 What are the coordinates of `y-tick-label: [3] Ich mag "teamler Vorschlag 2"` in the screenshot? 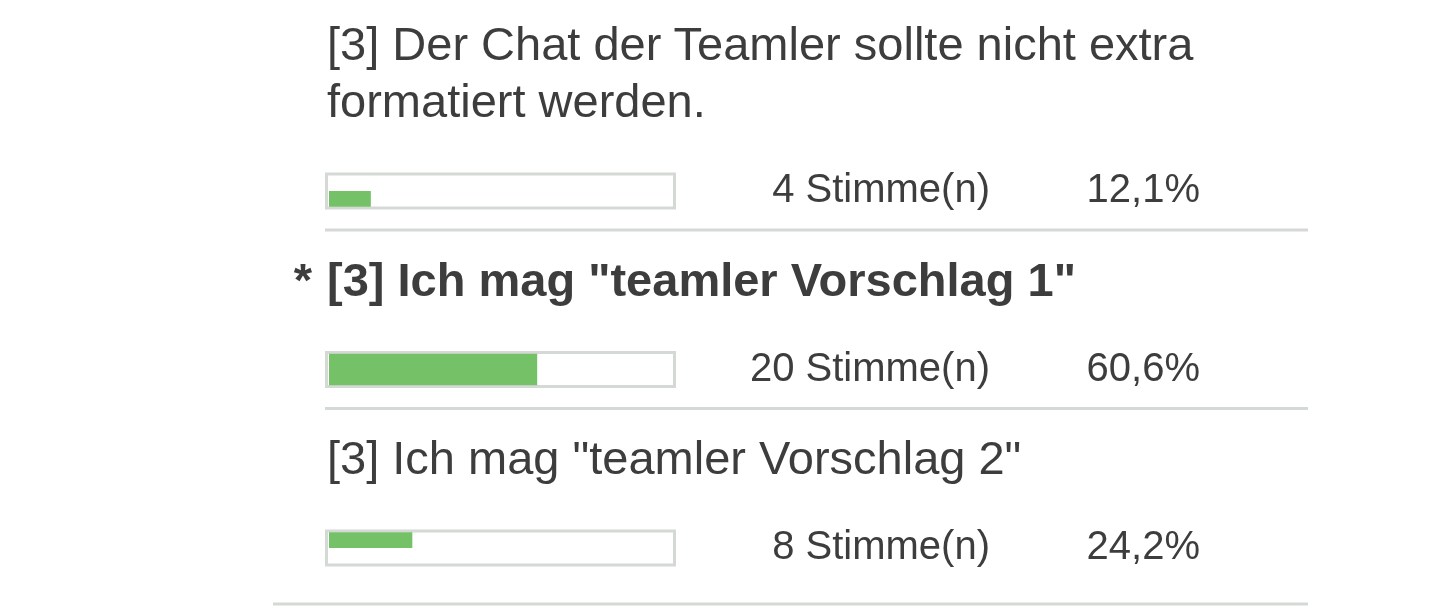 It's located at (674, 457).